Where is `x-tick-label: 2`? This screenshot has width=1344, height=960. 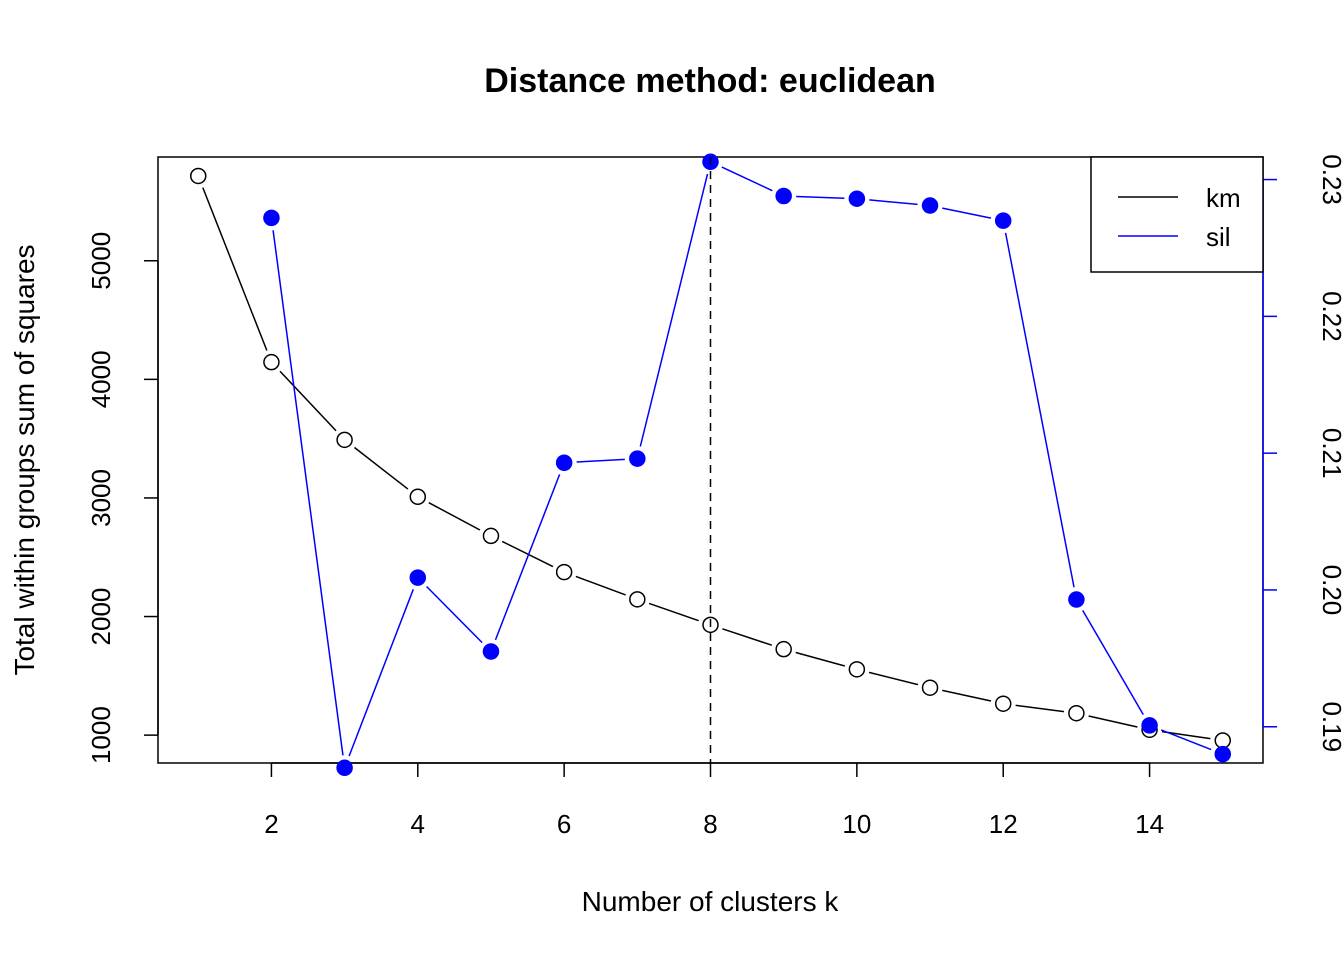 x-tick-label: 2 is located at coordinates (271, 824).